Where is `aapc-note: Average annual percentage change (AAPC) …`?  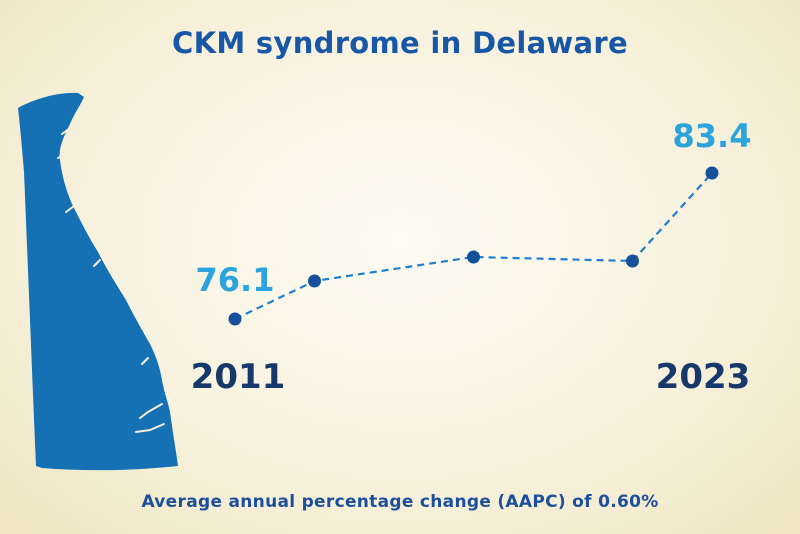
aapc-note: Average annual percentage change (AAPC) … is located at coordinates (400, 502).